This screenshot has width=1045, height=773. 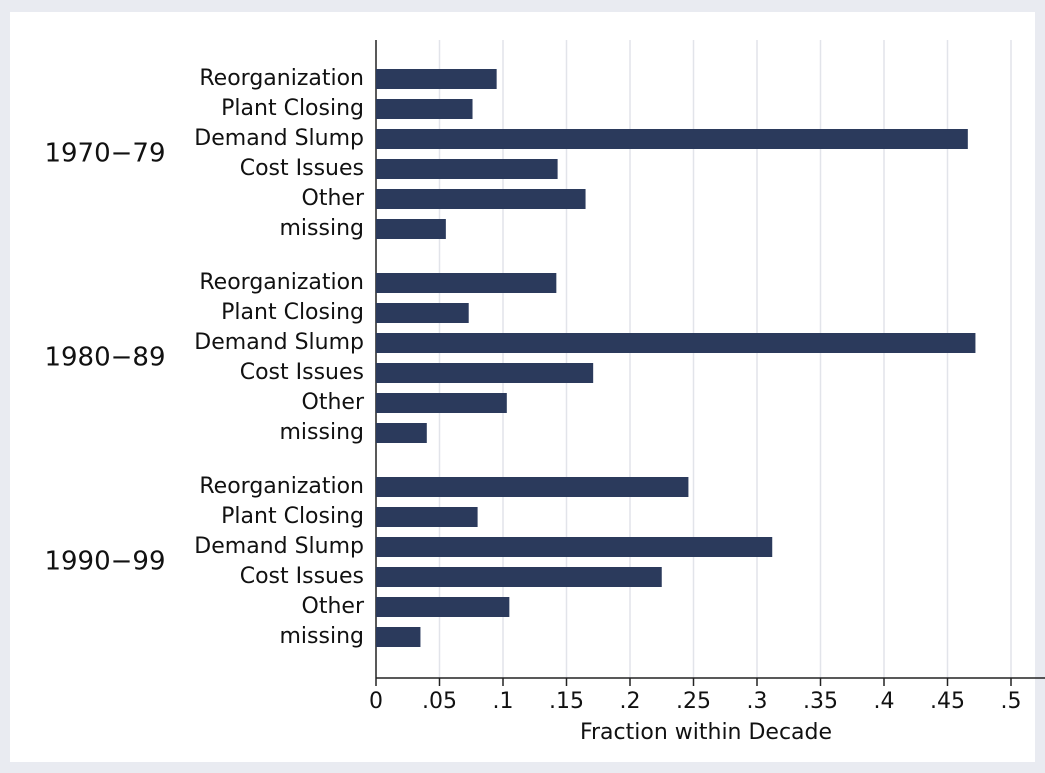 What do you see at coordinates (757, 701) in the screenshot?
I see `x-tick-label: .3` at bounding box center [757, 701].